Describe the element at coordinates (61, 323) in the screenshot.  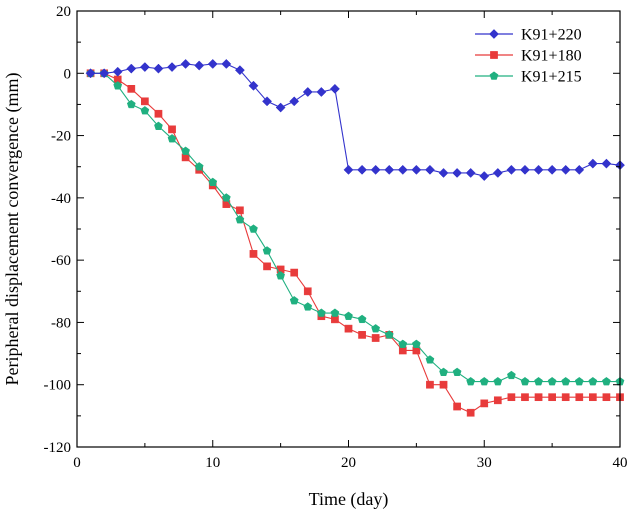
I see `y-tick-label: -80` at that location.